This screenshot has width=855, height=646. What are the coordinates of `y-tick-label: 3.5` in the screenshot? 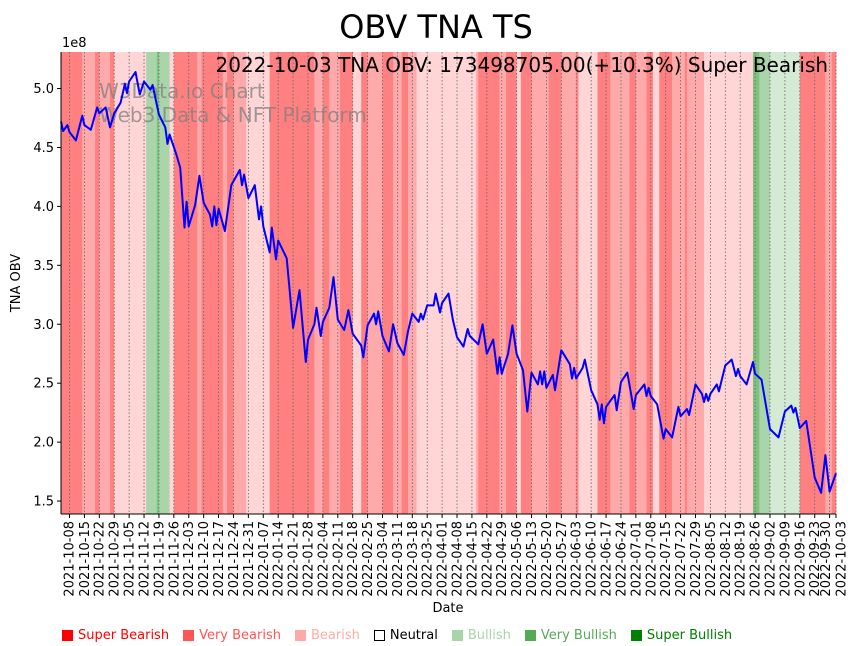 It's located at (43, 266).